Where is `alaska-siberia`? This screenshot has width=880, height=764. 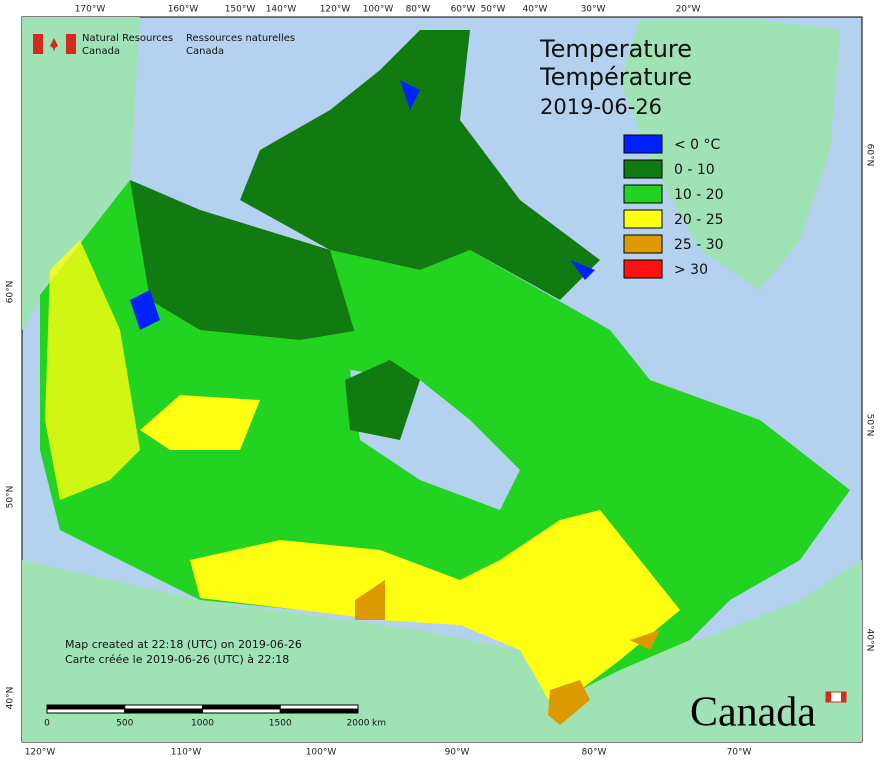 alaska-siberia is located at coordinates (81, 173).